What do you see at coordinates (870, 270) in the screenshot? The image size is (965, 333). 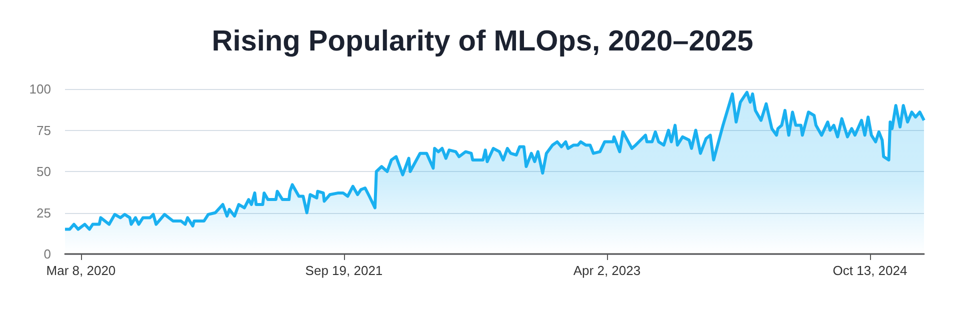 I see `x-tick-label: Oct 13, 2024` at bounding box center [870, 270].